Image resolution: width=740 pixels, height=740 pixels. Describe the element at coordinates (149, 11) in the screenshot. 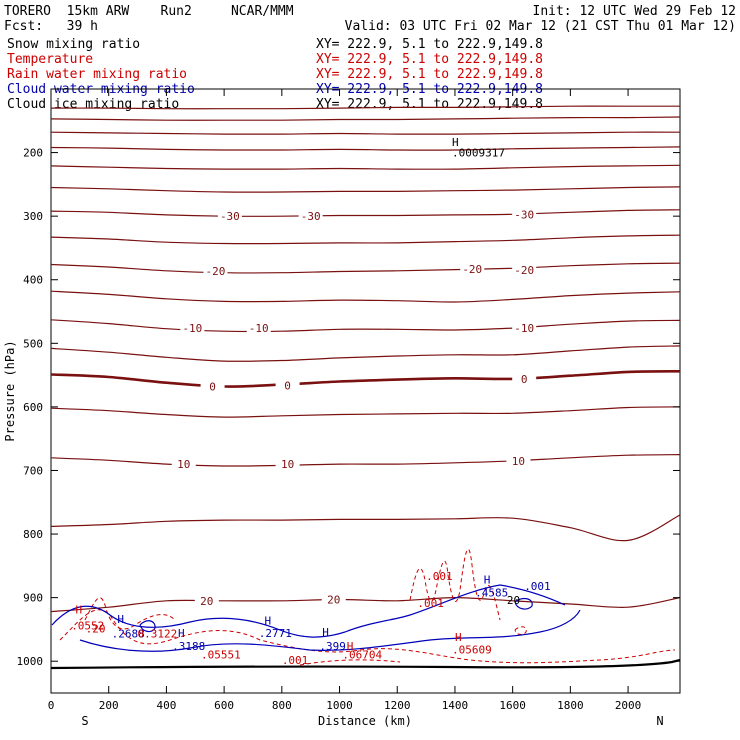

I see `model-title: TORERO 15km ARW Run2 NCAR/MMM` at that location.